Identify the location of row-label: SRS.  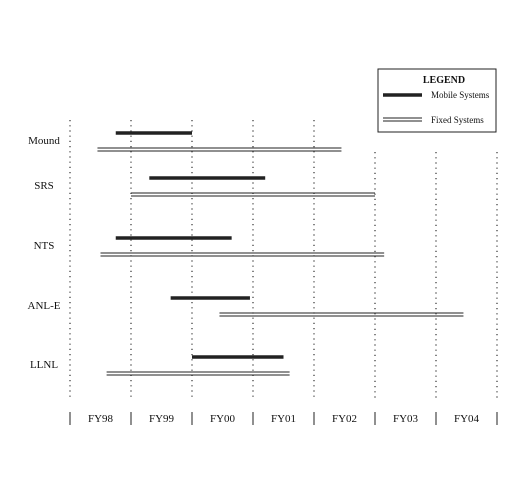
(44, 186).